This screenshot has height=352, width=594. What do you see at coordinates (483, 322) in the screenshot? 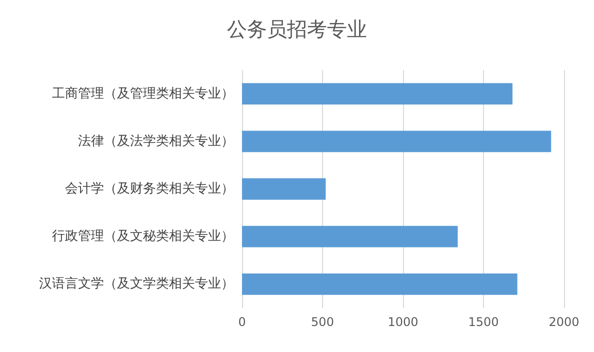
I see `x-tick-label: 1500` at bounding box center [483, 322].